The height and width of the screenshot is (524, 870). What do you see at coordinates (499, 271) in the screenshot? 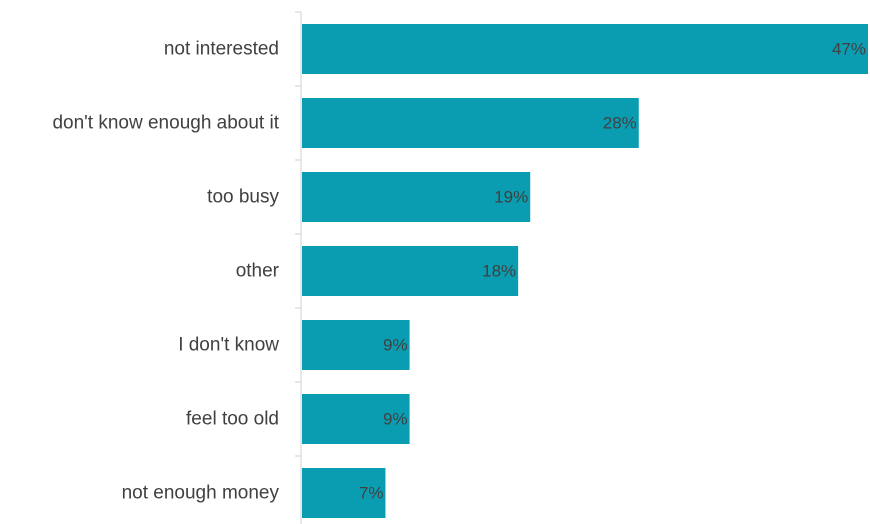
I see `value-label: 18%` at bounding box center [499, 271].